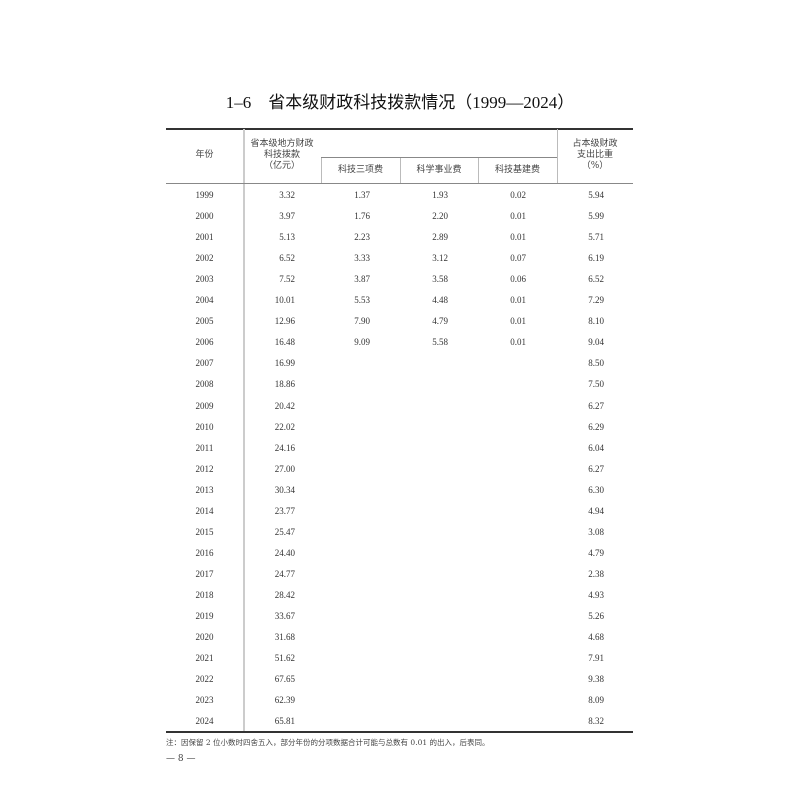  I want to click on cell-total: 62.39, so click(284, 700).